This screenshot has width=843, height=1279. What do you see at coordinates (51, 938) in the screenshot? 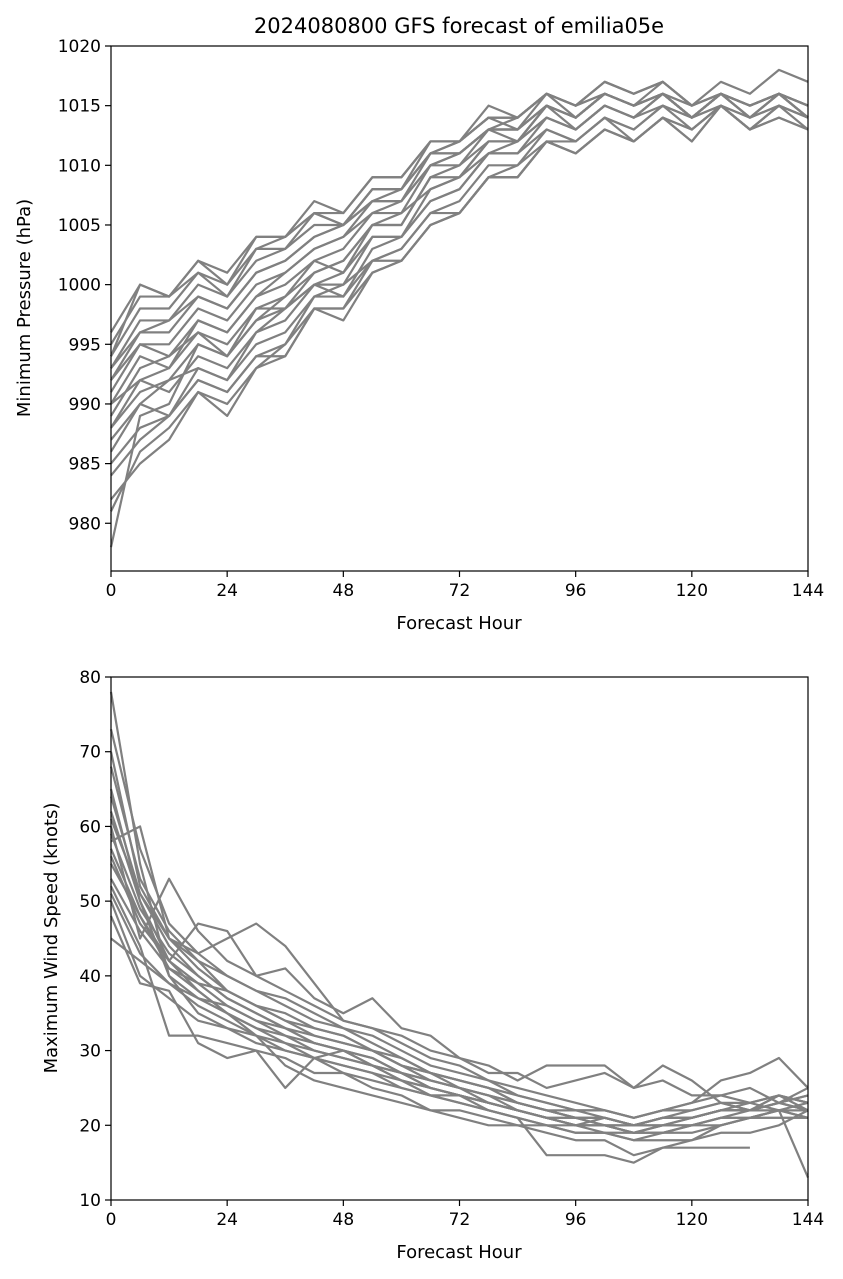
I see `wind-y-axis-label: Maximum Wind Speed (knots)` at bounding box center [51, 938].